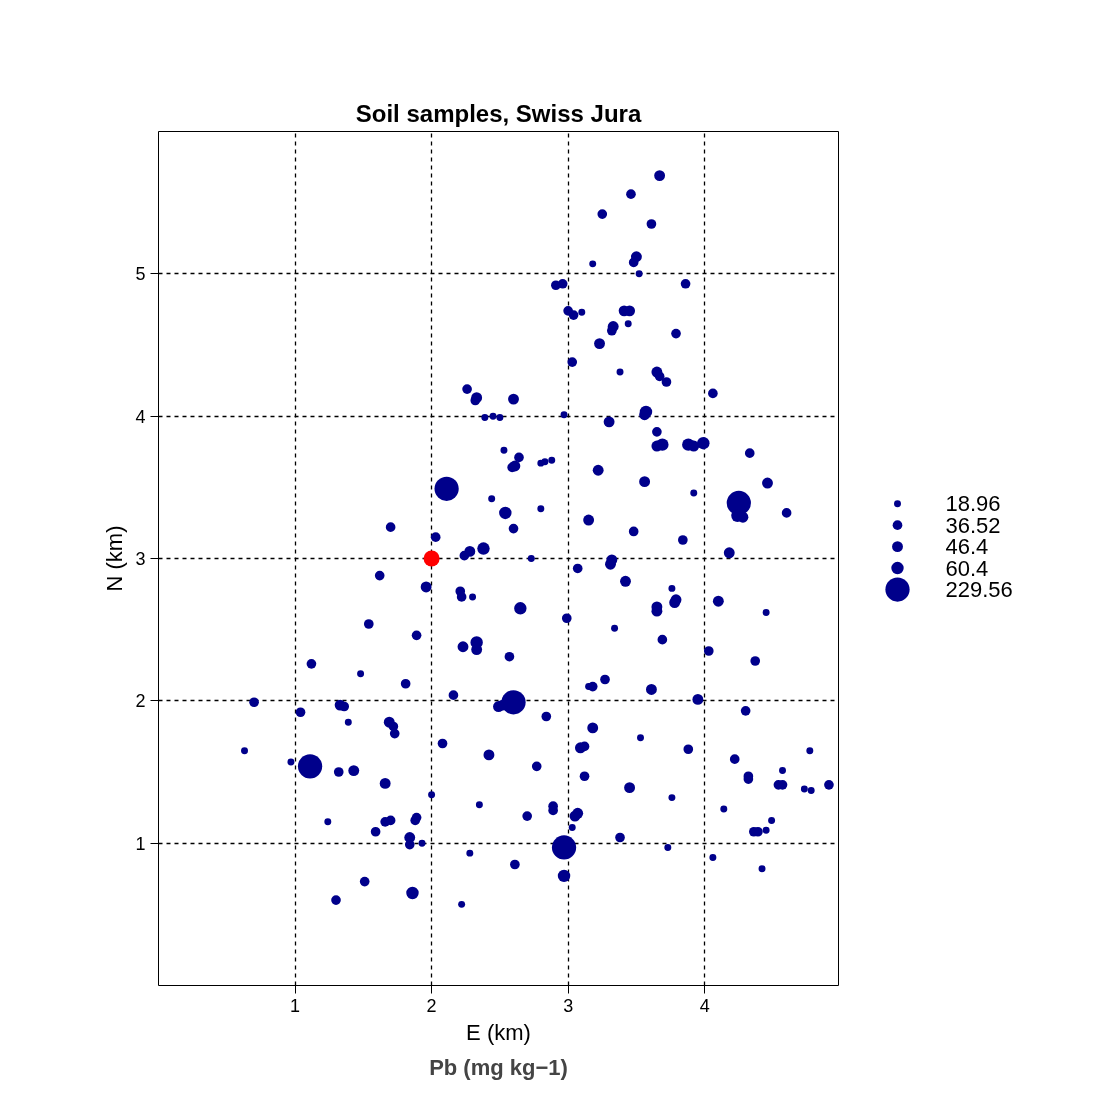 This screenshot has height=1115, width=1108. What do you see at coordinates (295, 1005) in the screenshot?
I see `x-tick-label: 1` at bounding box center [295, 1005].